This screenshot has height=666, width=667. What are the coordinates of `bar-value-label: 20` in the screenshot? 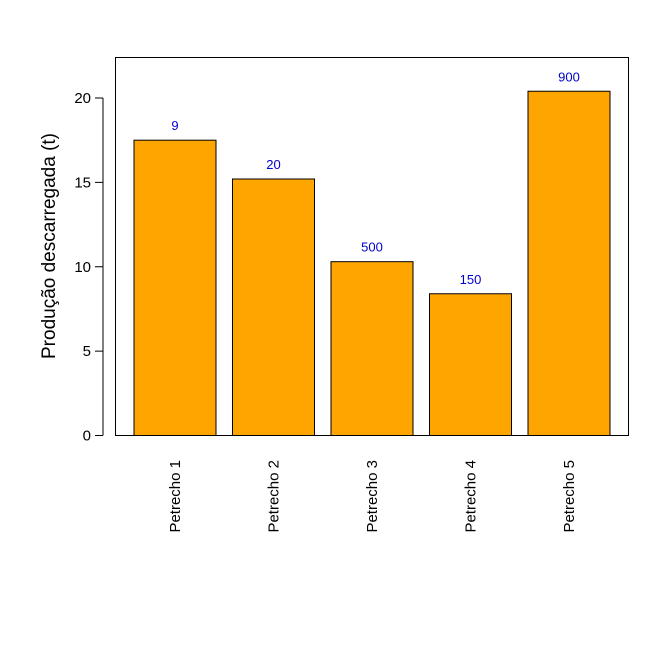 It's located at (273, 164).